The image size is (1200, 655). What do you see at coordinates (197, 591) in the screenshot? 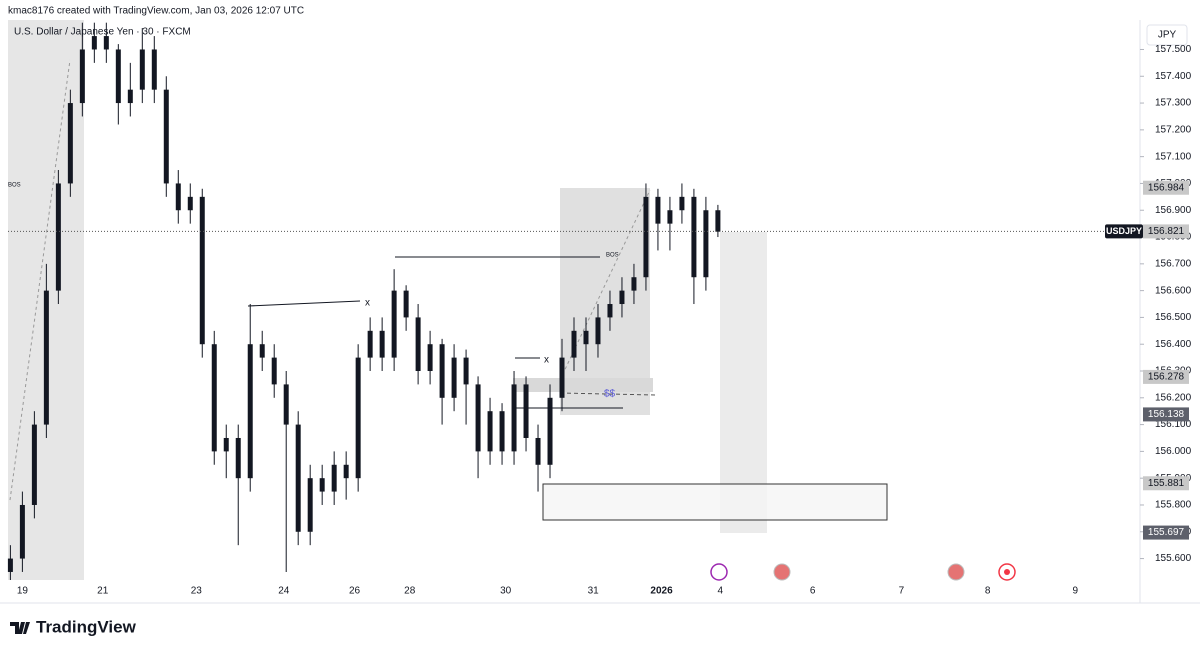
I see `x-tick-label: 23` at bounding box center [197, 591].